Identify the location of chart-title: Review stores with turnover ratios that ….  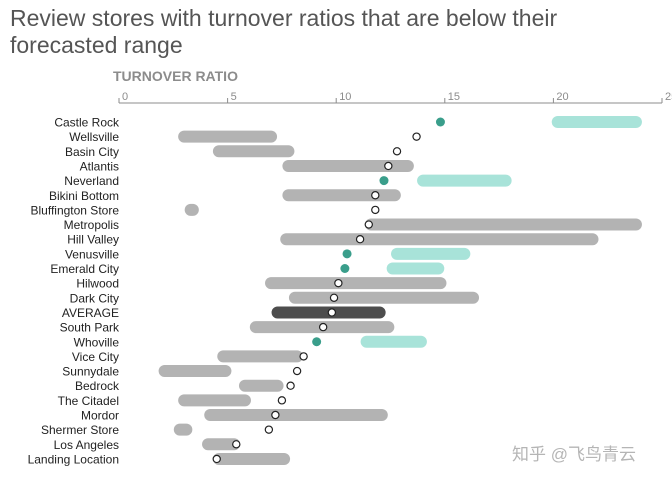
(284, 31).